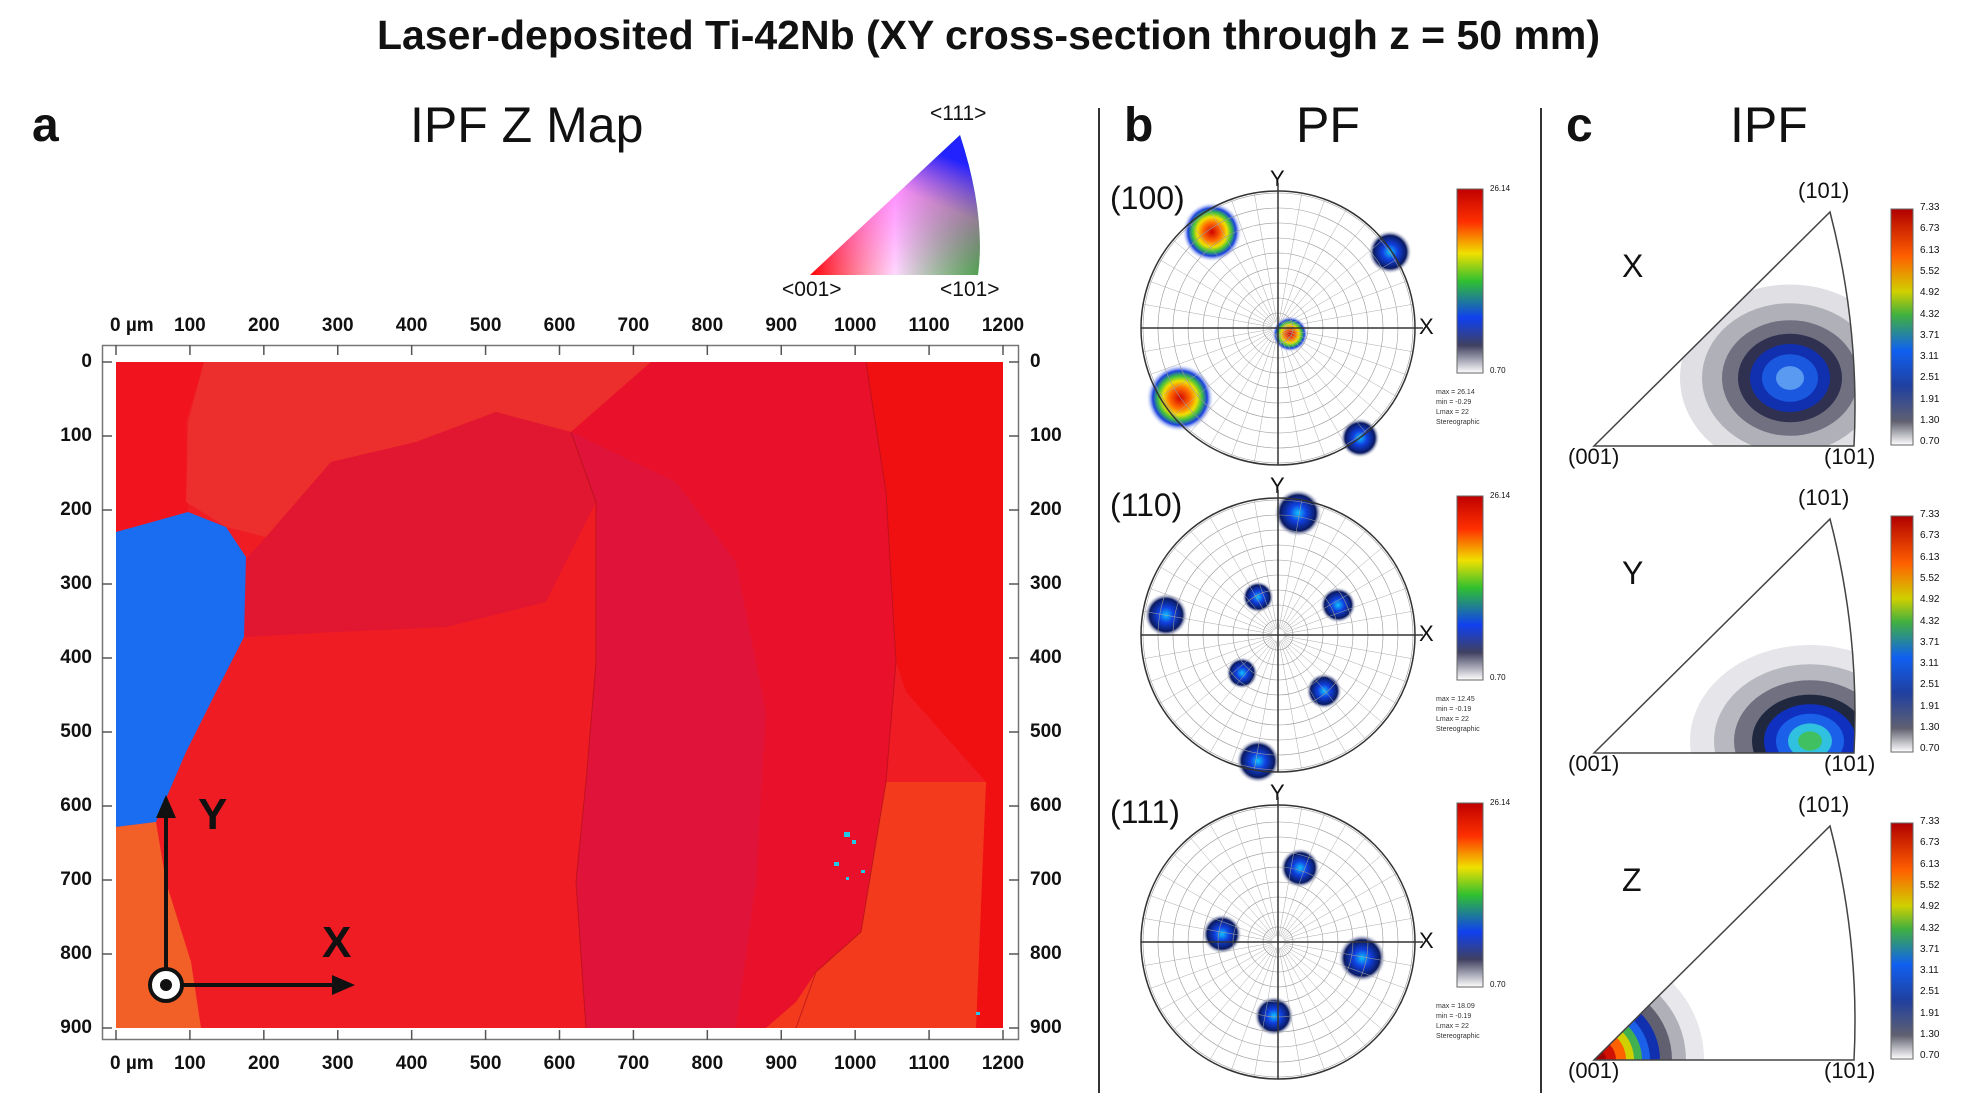  Describe the element at coordinates (132, 325) in the screenshot. I see `unit-label-top: 0 µm` at that location.